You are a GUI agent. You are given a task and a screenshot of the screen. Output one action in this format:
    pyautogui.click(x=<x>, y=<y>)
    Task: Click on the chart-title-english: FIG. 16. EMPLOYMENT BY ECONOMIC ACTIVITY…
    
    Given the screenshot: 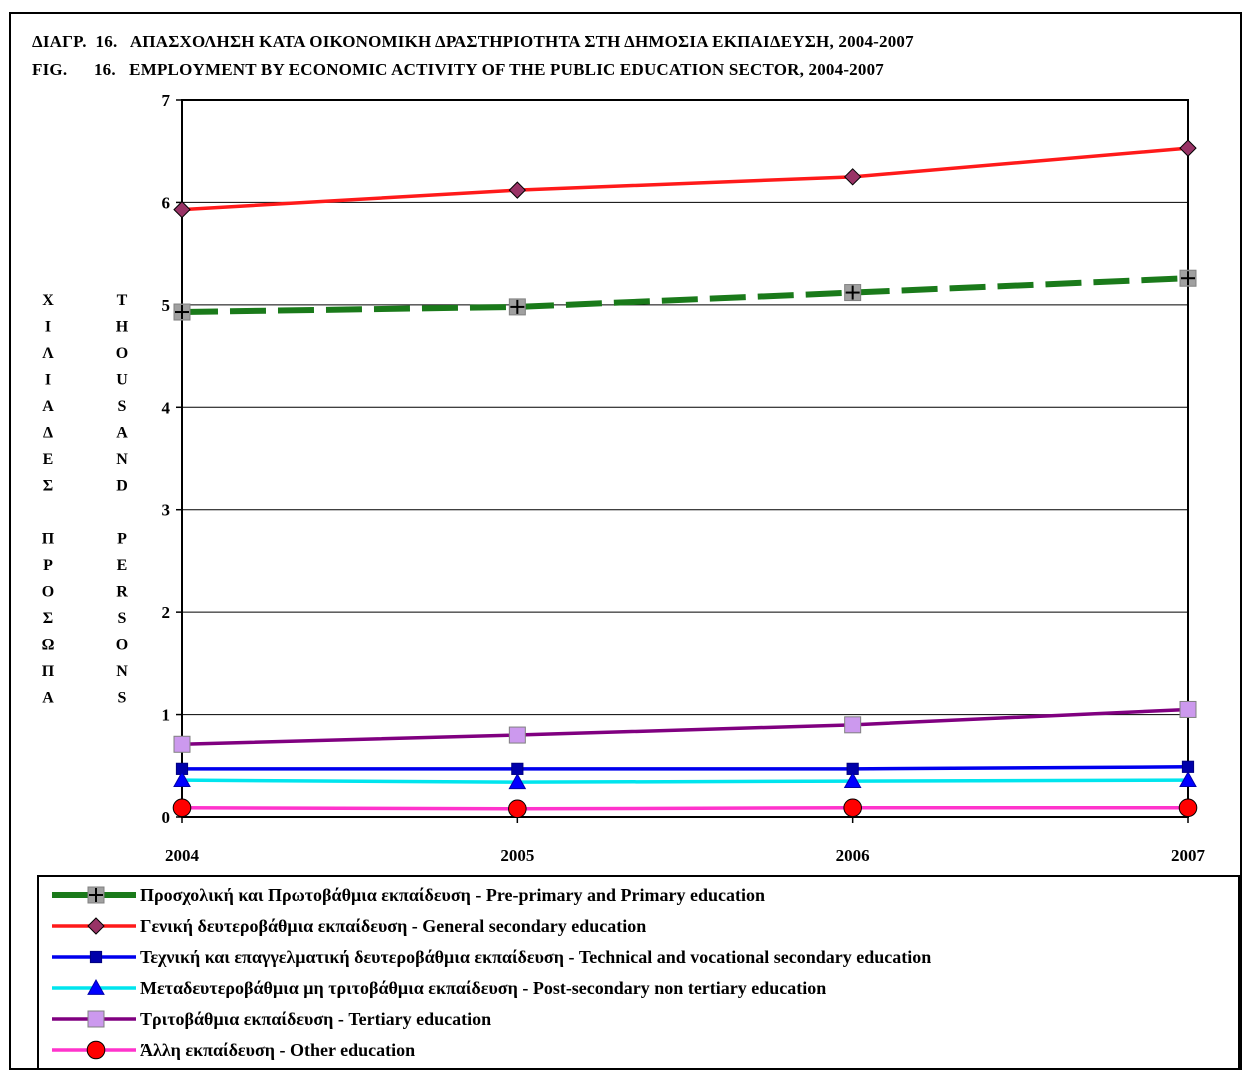 What is the action you would take?
    pyautogui.click(x=458, y=69)
    